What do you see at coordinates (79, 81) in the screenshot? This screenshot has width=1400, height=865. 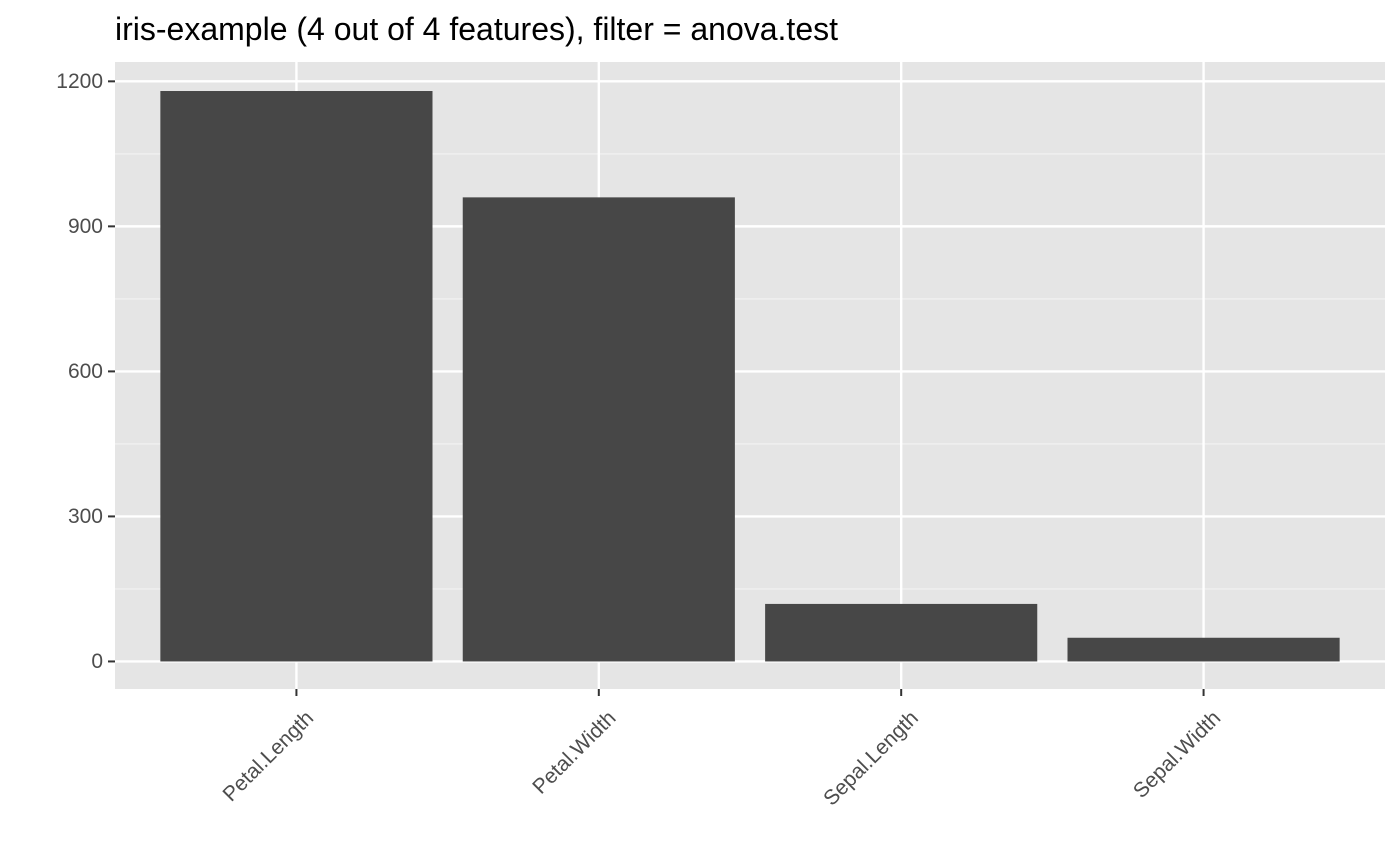 I see `y-tick-label: 1200` at bounding box center [79, 81].